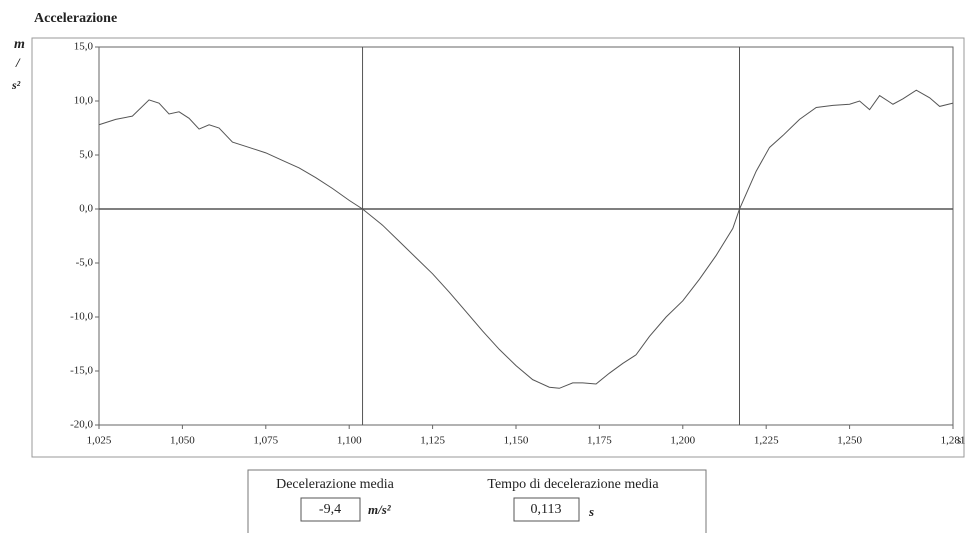 Image resolution: width=978 pixels, height=533 pixels. I want to click on x-tick-label: 1,250, so click(849, 441).